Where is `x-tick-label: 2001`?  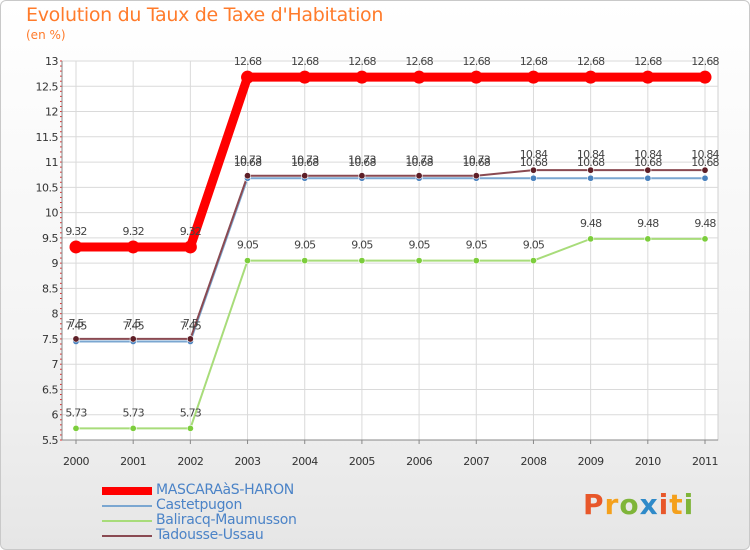 x-tick-label: 2001 is located at coordinates (133, 461).